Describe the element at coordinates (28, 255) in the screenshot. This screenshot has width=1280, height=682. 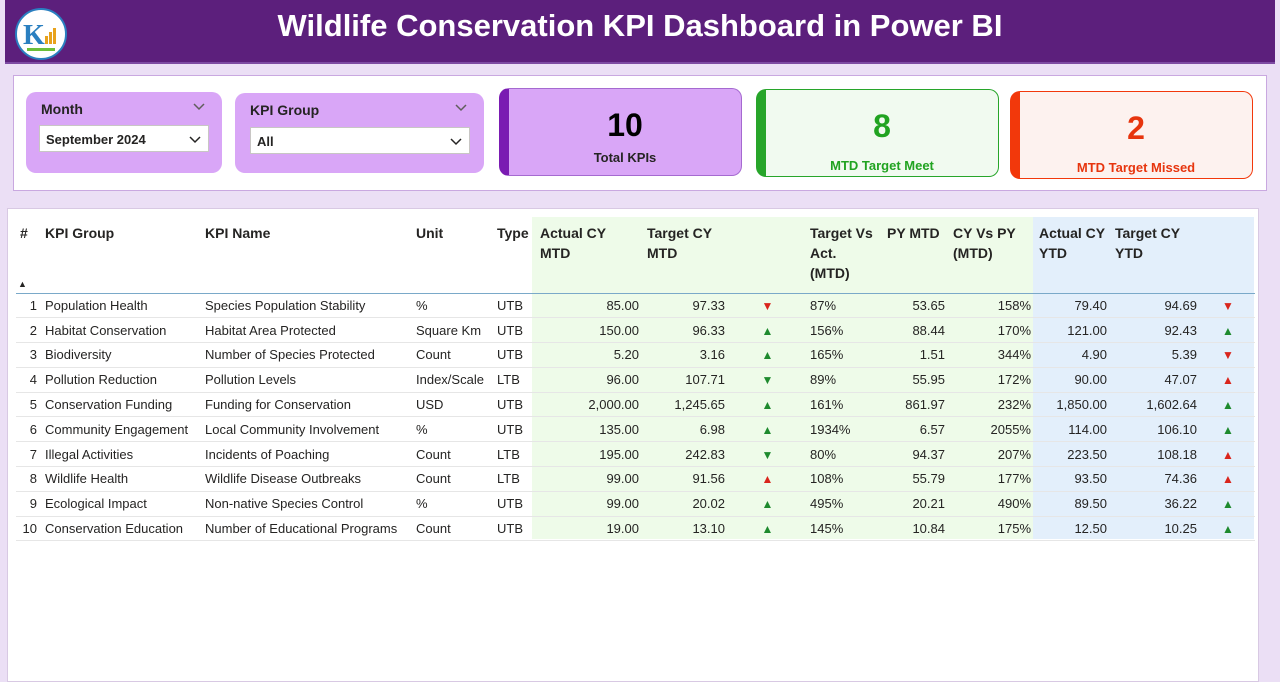
I see `column-header: #` at that location.